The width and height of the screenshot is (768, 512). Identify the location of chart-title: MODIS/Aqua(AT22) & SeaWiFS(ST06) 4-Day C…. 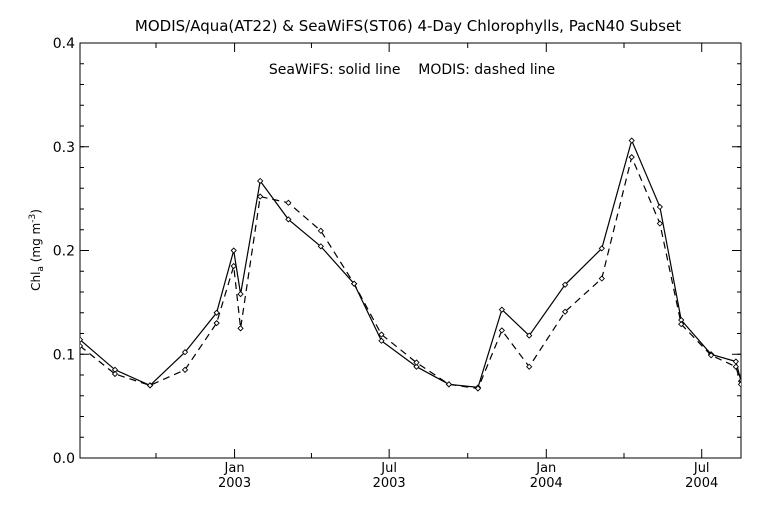
(408, 26).